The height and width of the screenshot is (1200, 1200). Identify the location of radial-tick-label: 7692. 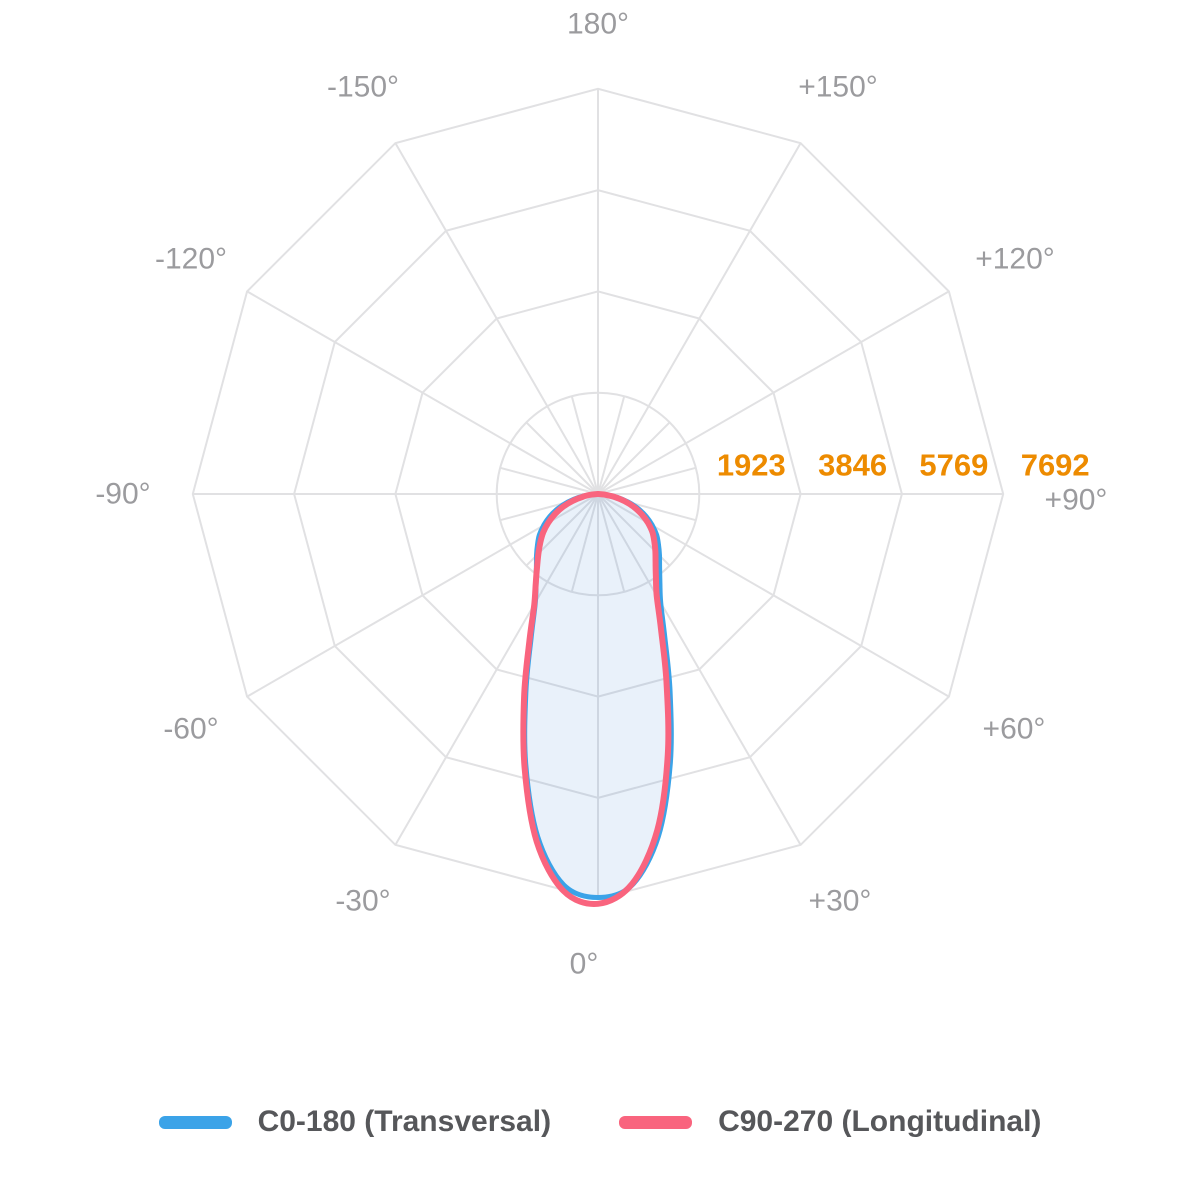
(1055, 465).